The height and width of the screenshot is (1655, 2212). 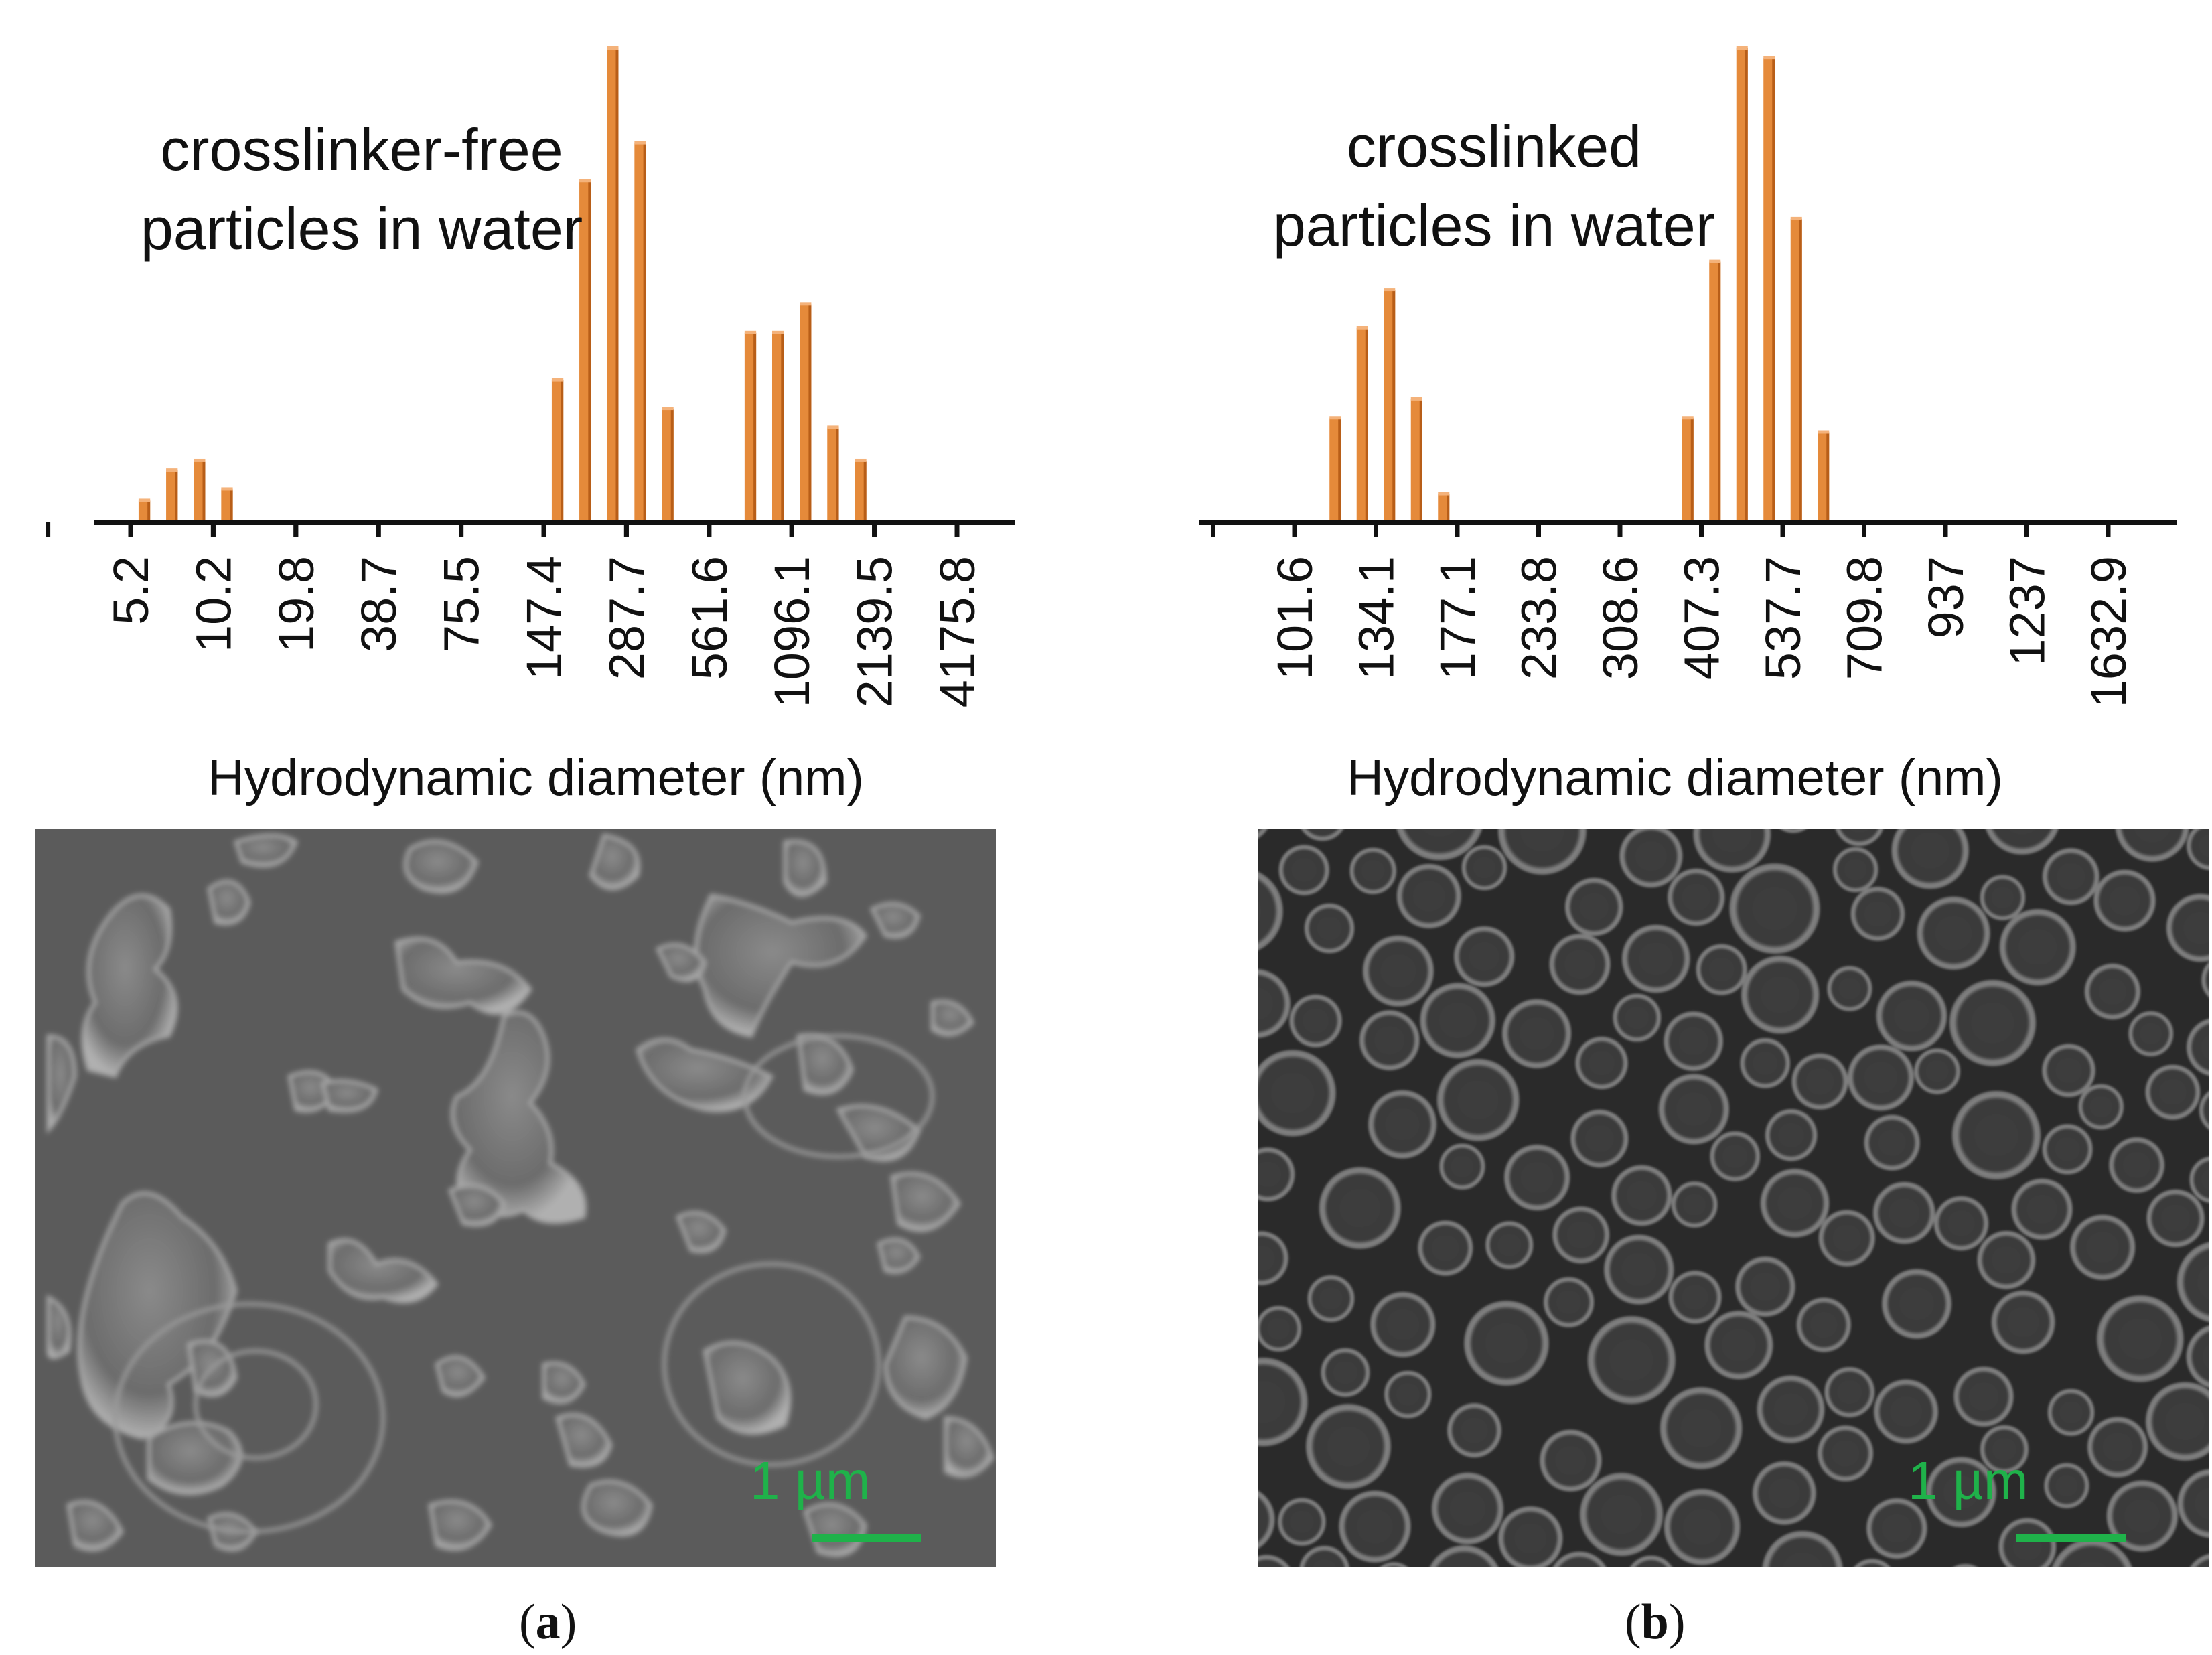 I want to click on chart-title-line: particles in water, so click(x=361, y=229).